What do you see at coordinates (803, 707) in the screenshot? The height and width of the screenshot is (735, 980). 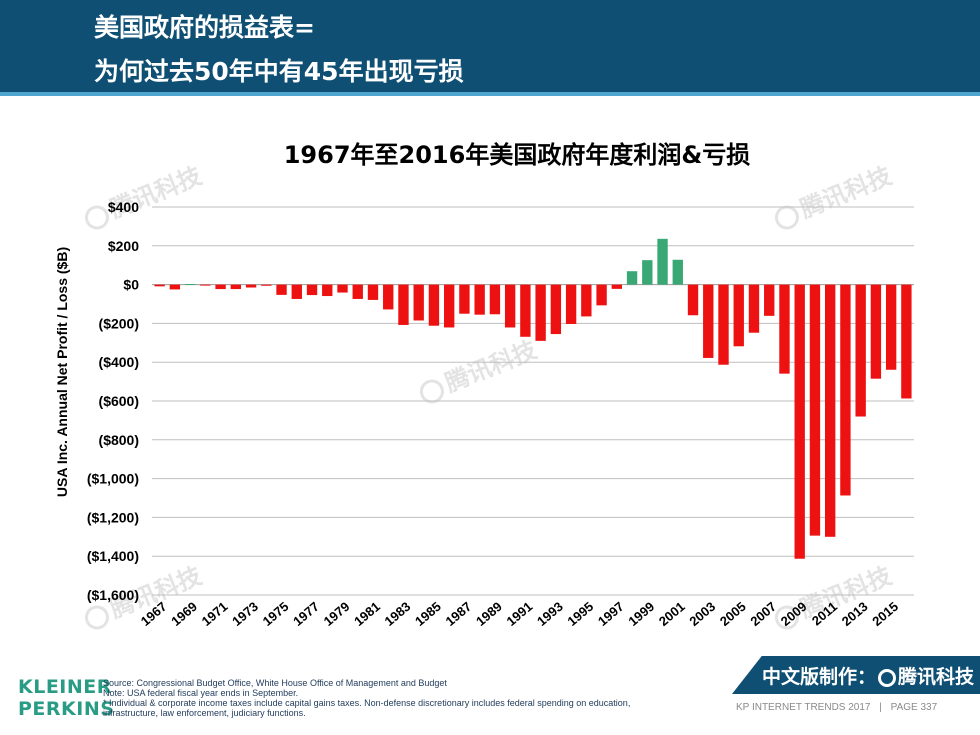 I see `report-name: KP INTERNET TRENDS 2017` at bounding box center [803, 707].